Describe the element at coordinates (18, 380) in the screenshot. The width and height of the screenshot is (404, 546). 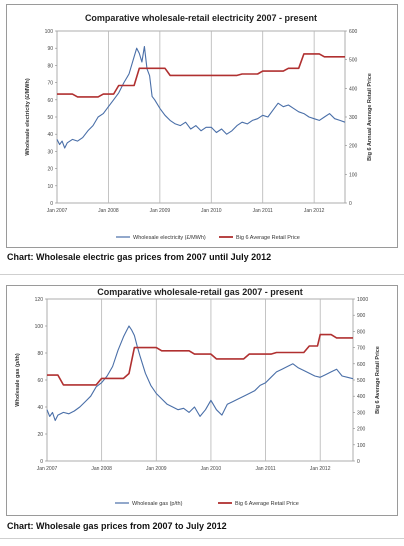
I see `y-axis-label: Wholesale gas (p/th)` at that location.